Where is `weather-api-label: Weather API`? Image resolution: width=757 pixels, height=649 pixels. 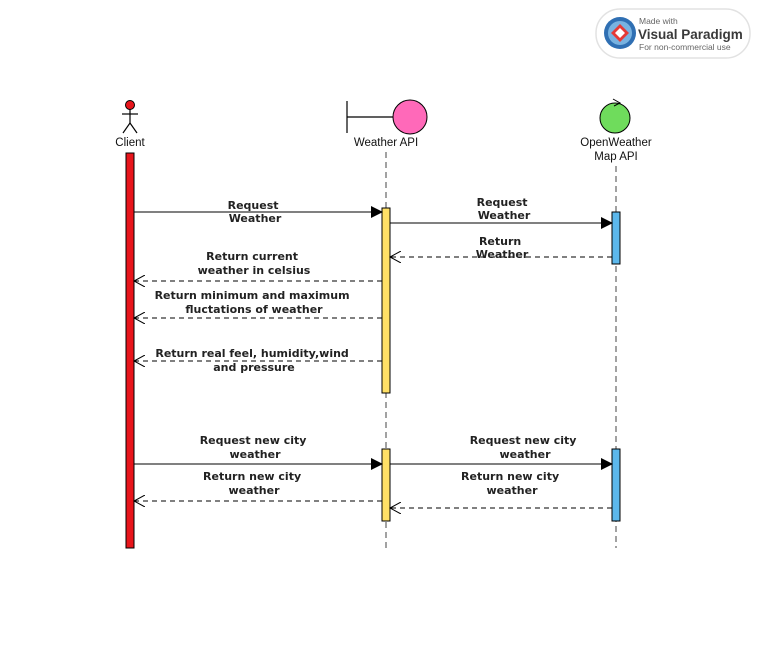
weather-api-label: Weather API is located at coordinates (386, 143).